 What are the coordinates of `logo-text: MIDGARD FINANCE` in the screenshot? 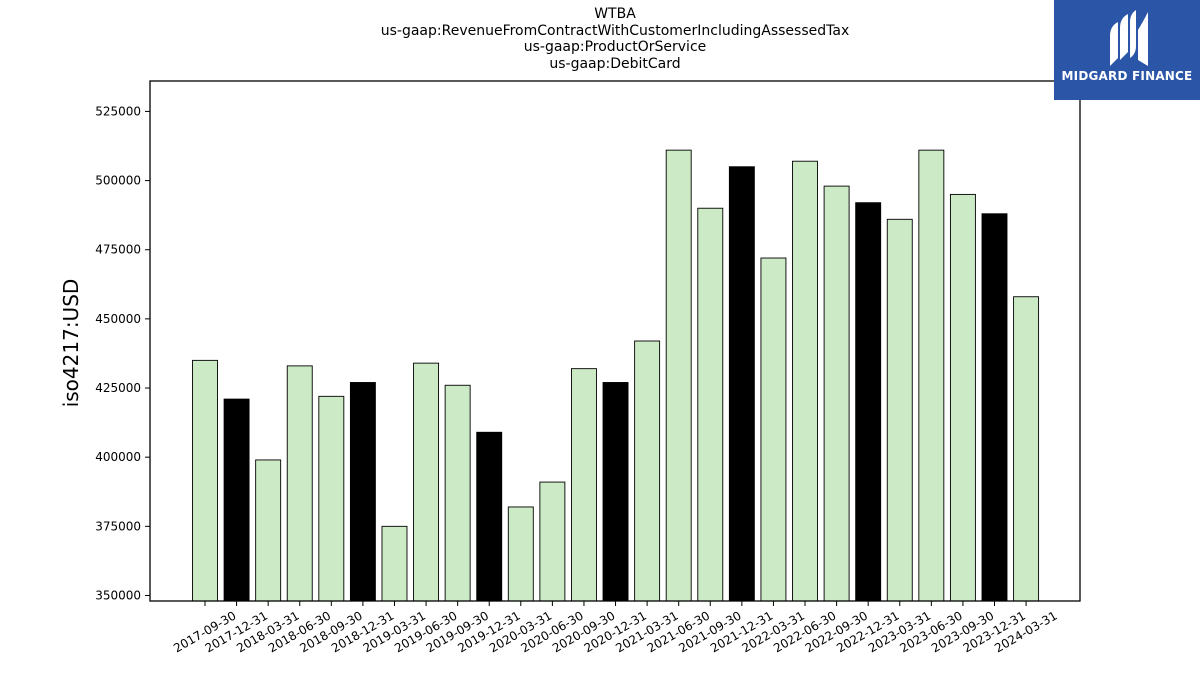 It's located at (1127, 76).